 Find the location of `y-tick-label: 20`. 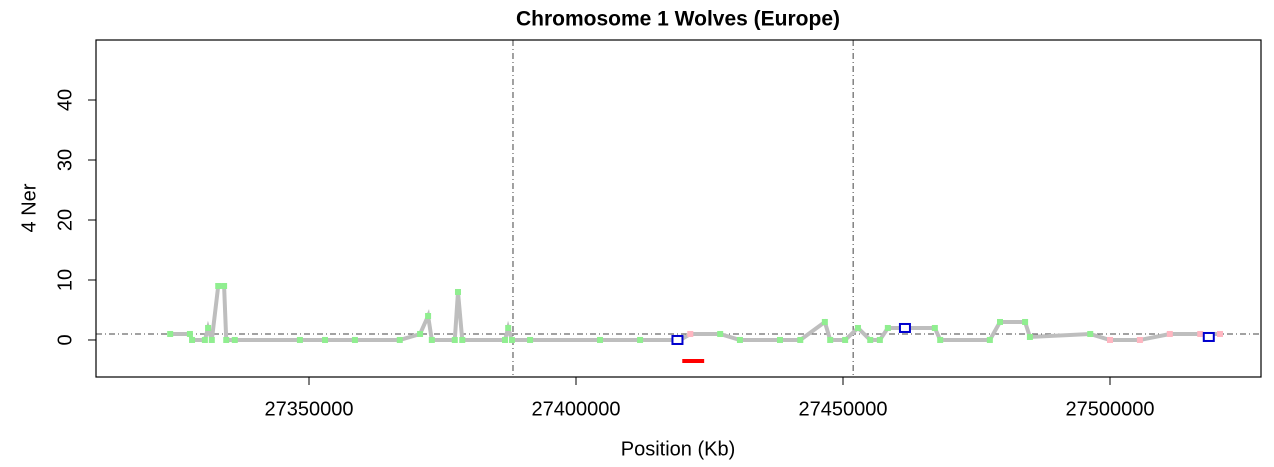

y-tick-label: 20 is located at coordinates (65, 220).